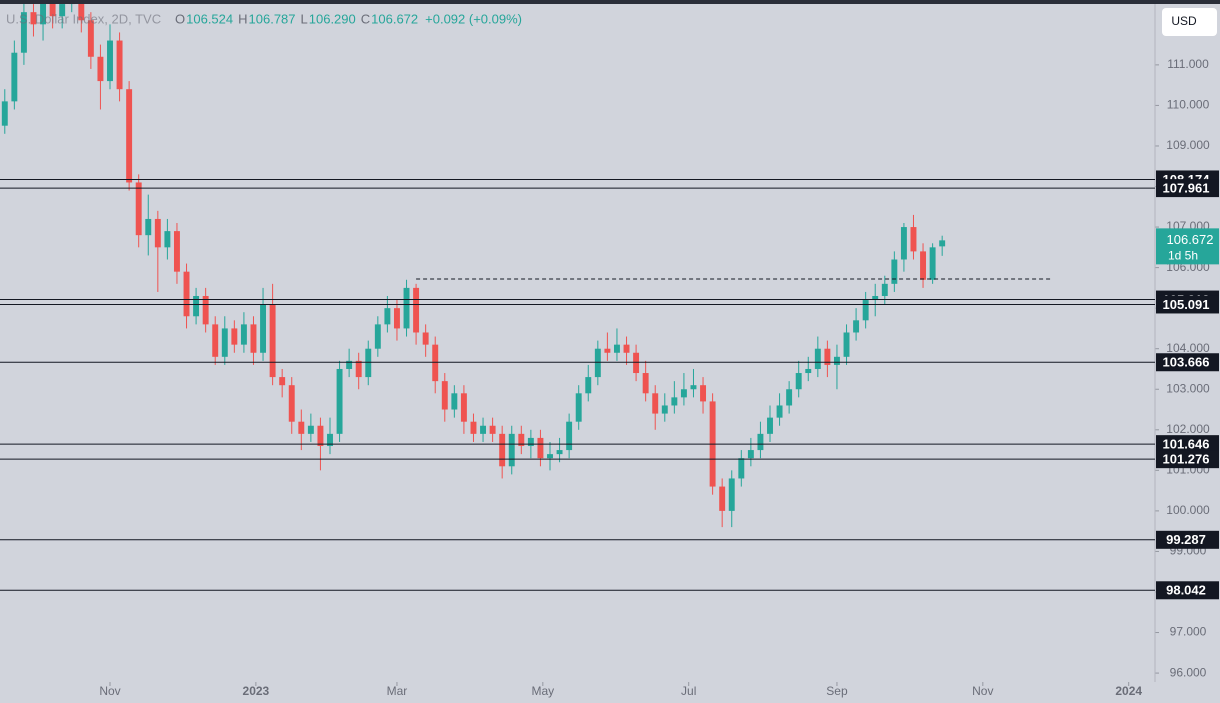 The image size is (1220, 703). Describe the element at coordinates (1128, 691) in the screenshot. I see `x-tick-label: 2024` at that location.